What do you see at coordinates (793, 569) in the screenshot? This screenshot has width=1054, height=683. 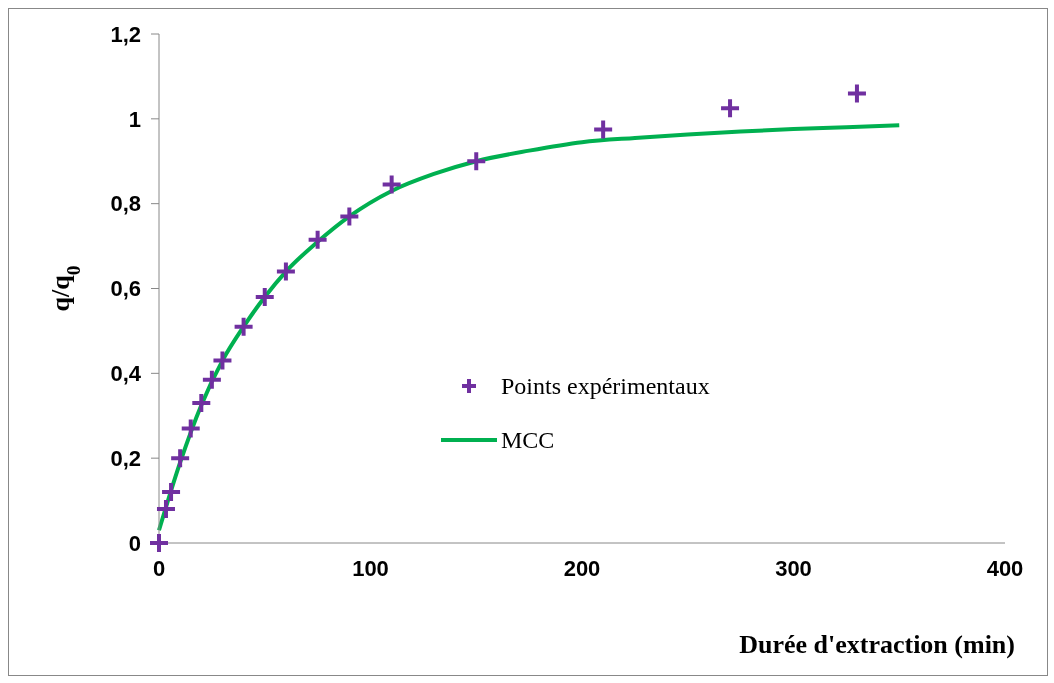 I see `x-tick-label: 300` at bounding box center [793, 569].